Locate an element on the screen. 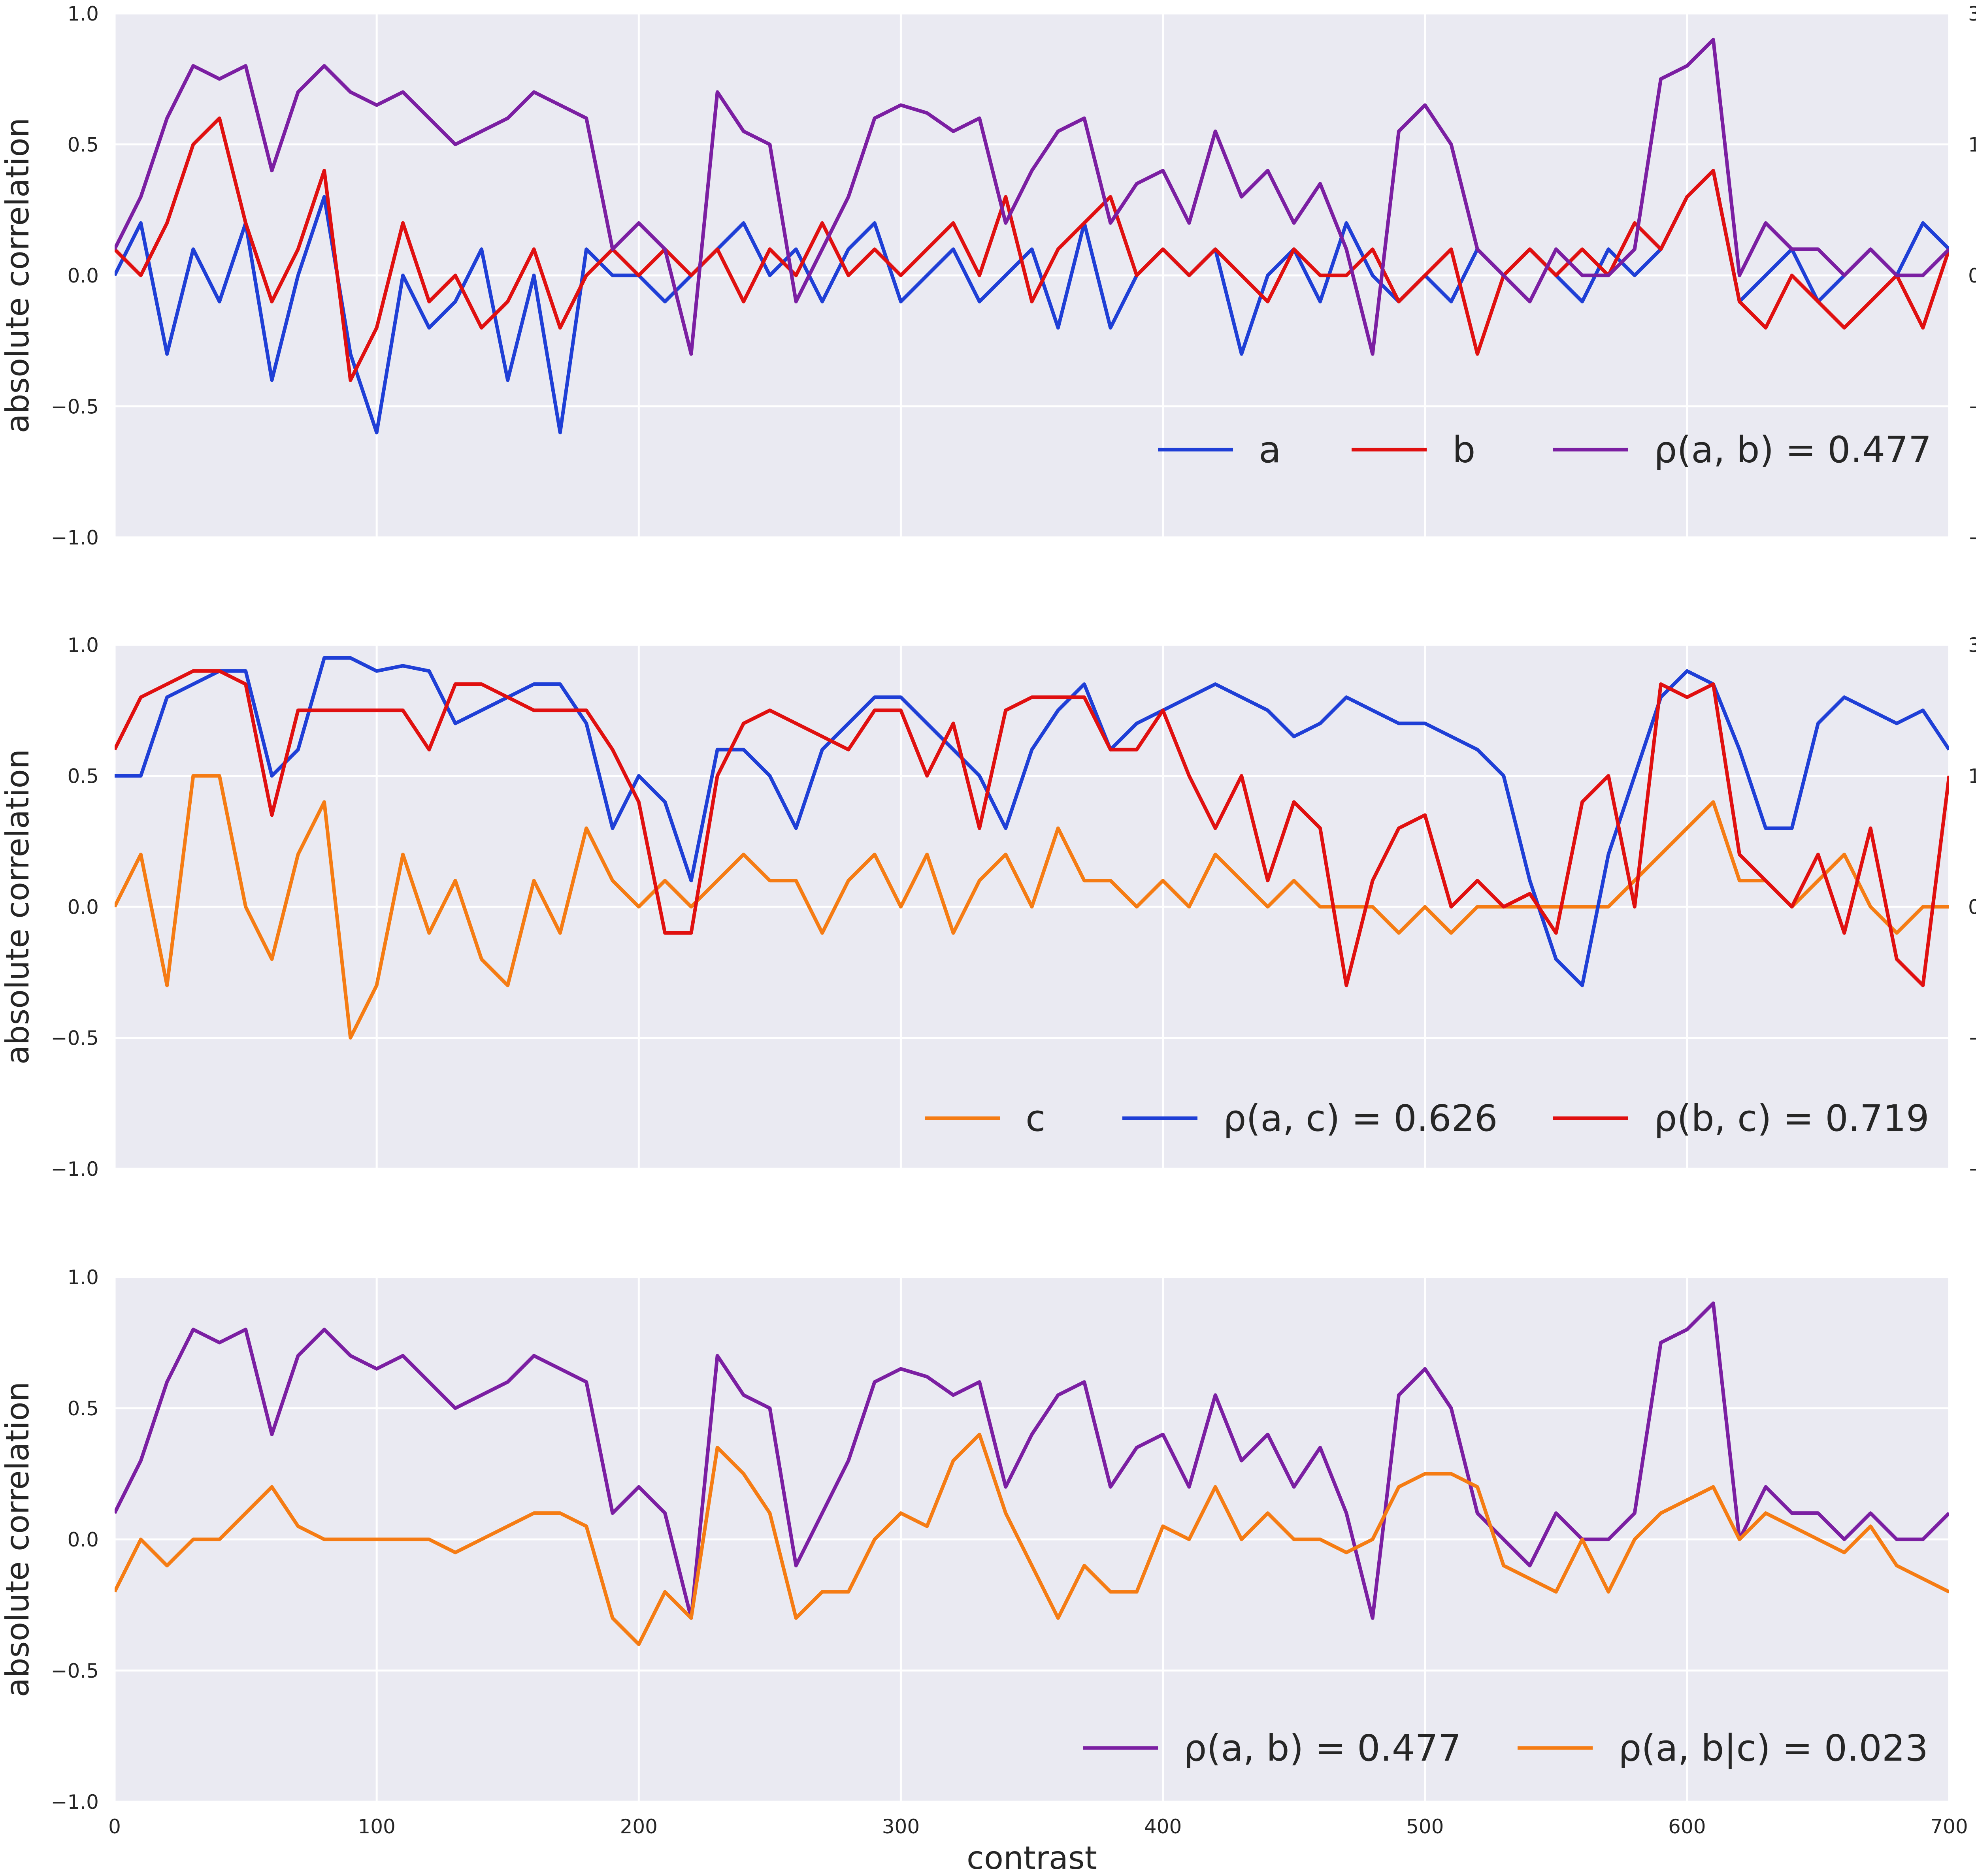 Image resolution: width=1976 pixels, height=1876 pixels. xtick-label: 0 is located at coordinates (114, 1827).